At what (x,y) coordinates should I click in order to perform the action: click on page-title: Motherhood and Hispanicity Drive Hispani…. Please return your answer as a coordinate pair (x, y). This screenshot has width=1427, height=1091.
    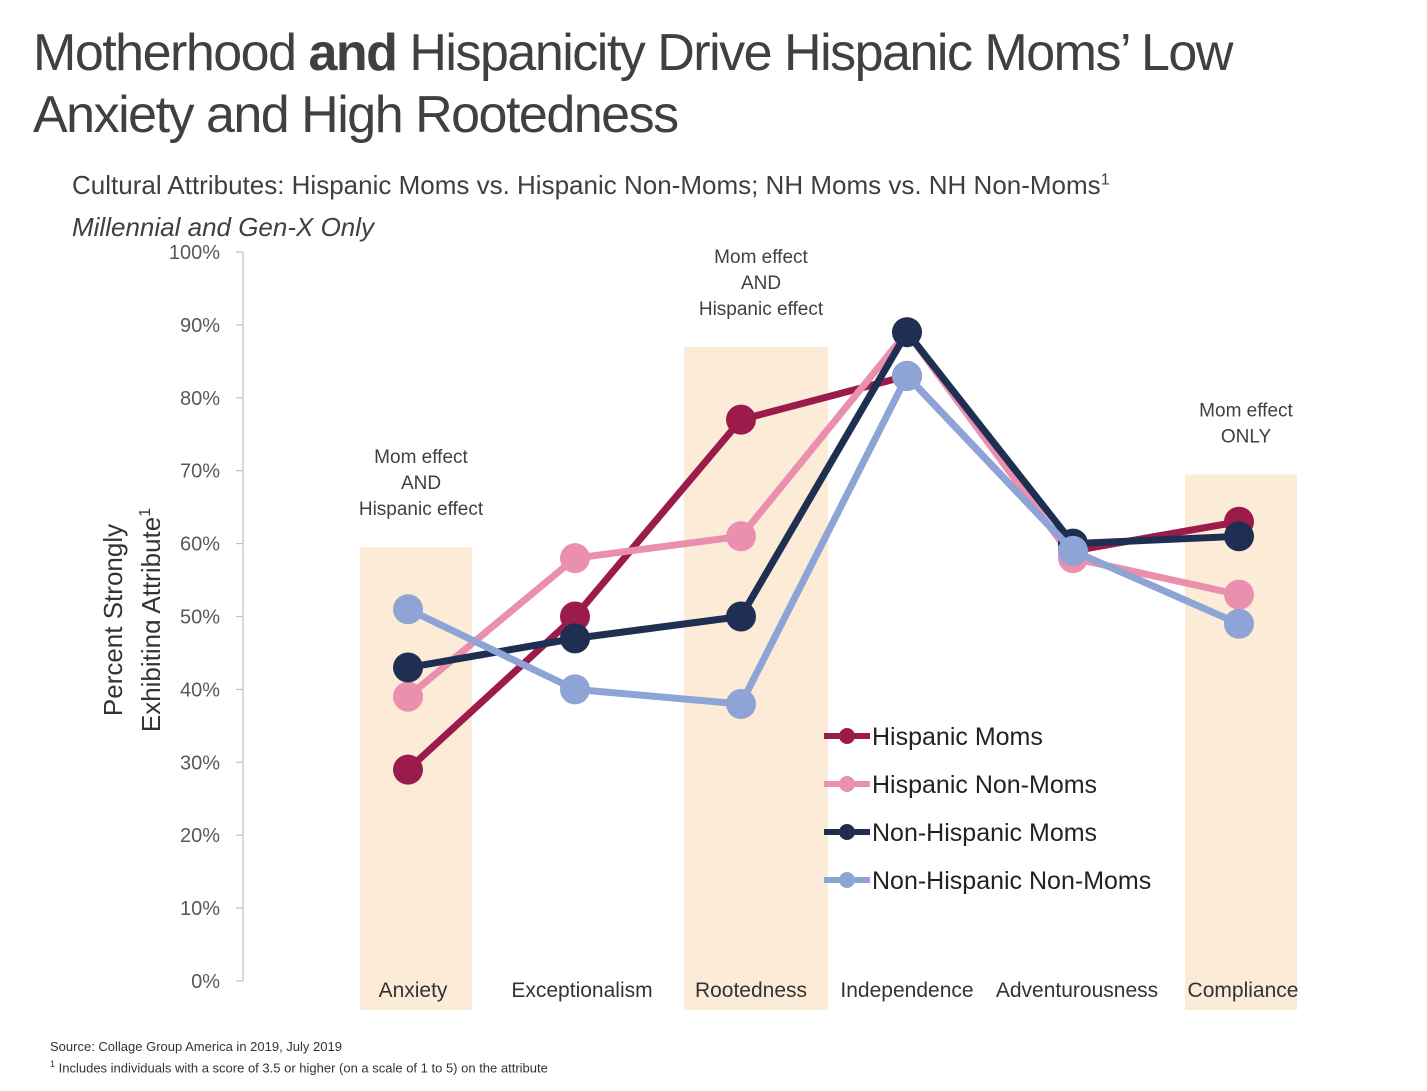
    Looking at the image, I should click on (713, 84).